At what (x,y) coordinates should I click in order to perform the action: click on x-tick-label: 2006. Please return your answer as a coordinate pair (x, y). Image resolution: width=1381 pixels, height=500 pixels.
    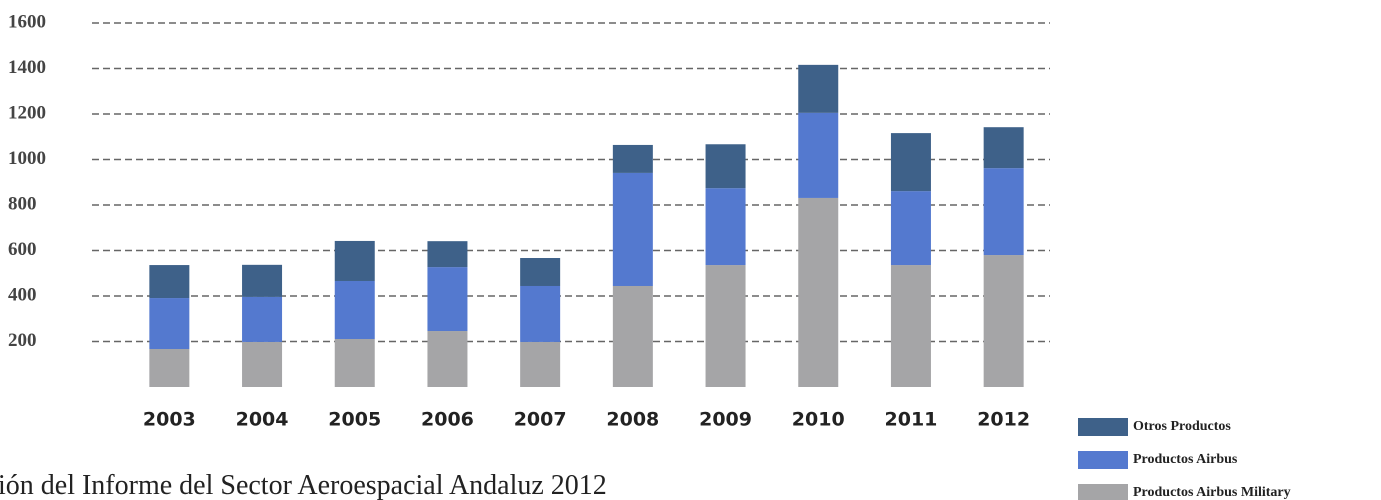
    Looking at the image, I should click on (447, 420).